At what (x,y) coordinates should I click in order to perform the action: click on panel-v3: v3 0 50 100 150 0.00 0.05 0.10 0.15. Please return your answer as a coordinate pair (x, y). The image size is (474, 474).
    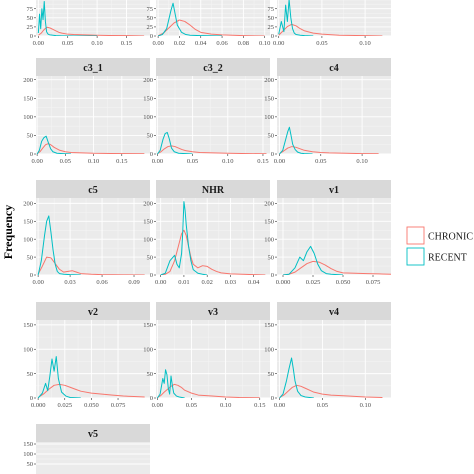
    Looking at the image, I should click on (206, 355).